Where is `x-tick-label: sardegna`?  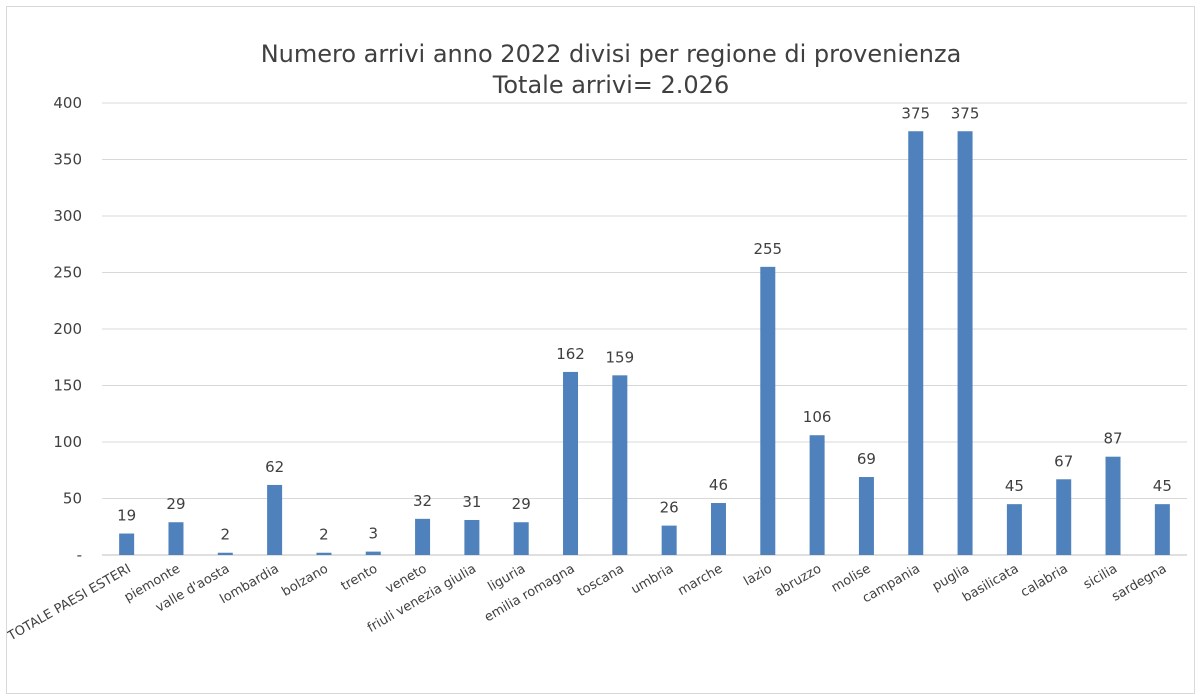 x-tick-label: sardegna is located at coordinates (1139, 582).